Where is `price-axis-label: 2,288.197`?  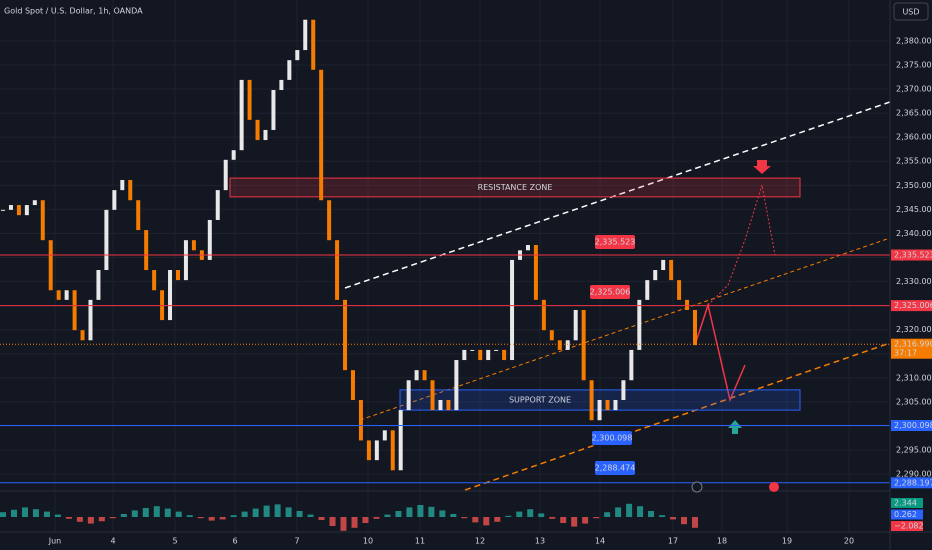
price-axis-label: 2,288.197 is located at coordinates (913, 482).